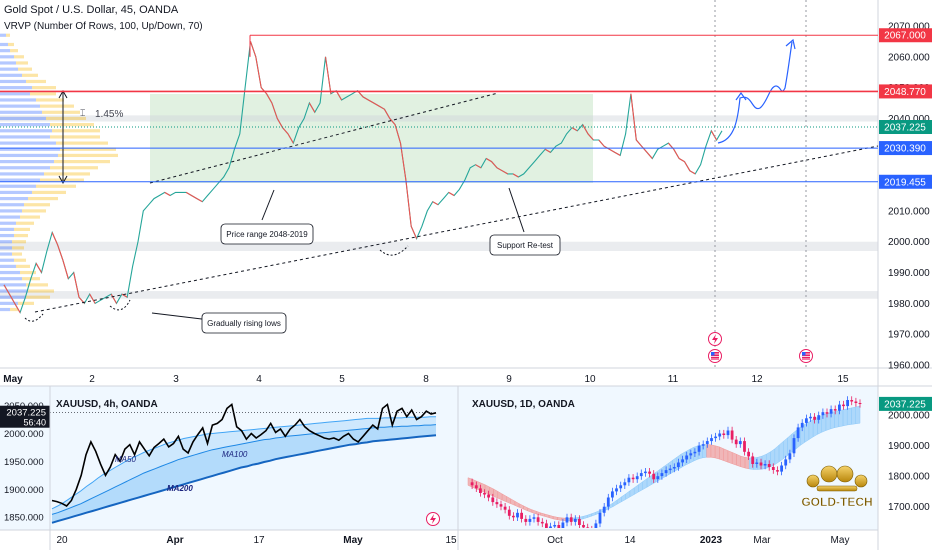  I want to click on x-tick-label: 10, so click(590, 379).